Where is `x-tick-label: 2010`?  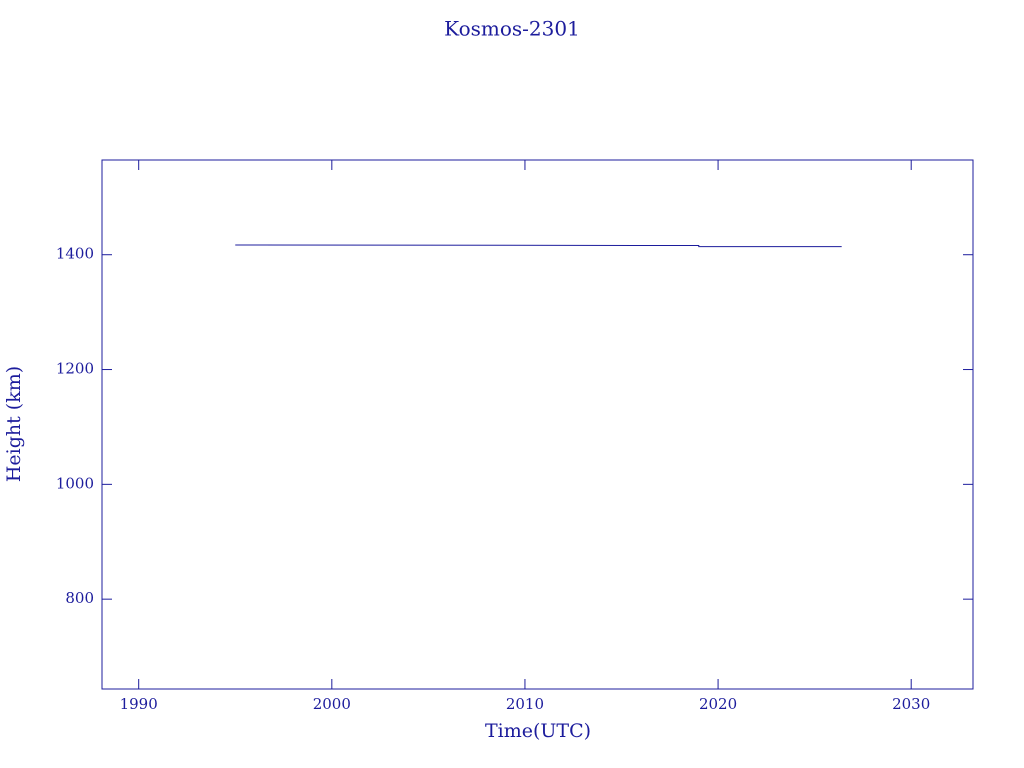
x-tick-label: 2010 is located at coordinates (525, 704).